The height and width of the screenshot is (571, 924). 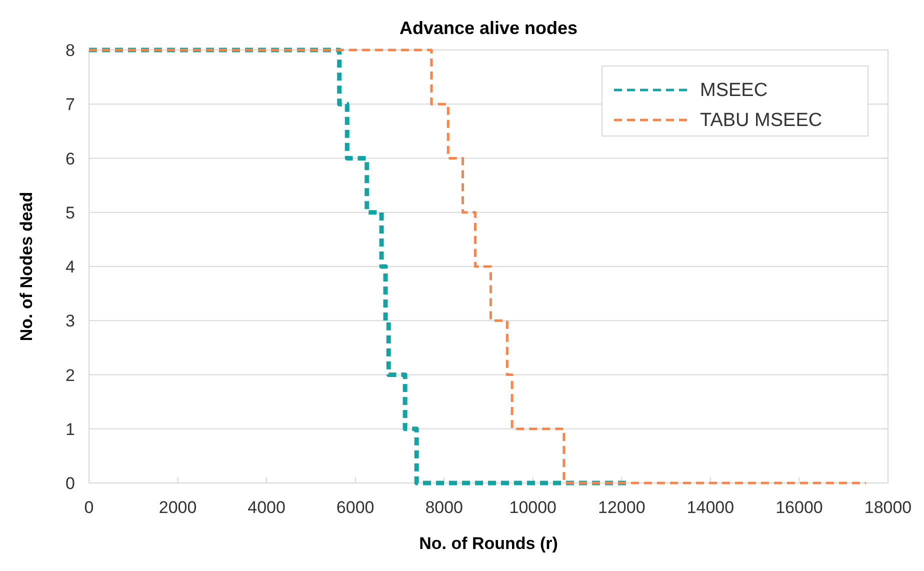 I want to click on y-tick-label: 7, so click(x=70, y=104).